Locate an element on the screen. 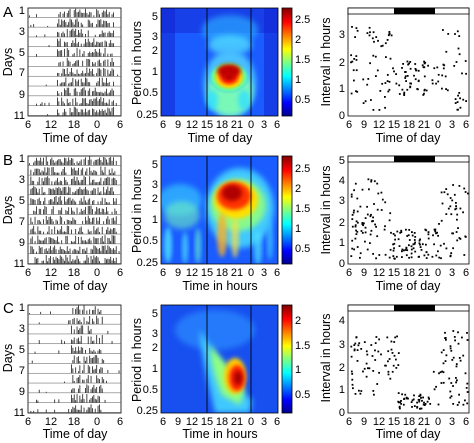 The width and height of the screenshot is (474, 443). time-tick: 3 is located at coordinates (452, 273).